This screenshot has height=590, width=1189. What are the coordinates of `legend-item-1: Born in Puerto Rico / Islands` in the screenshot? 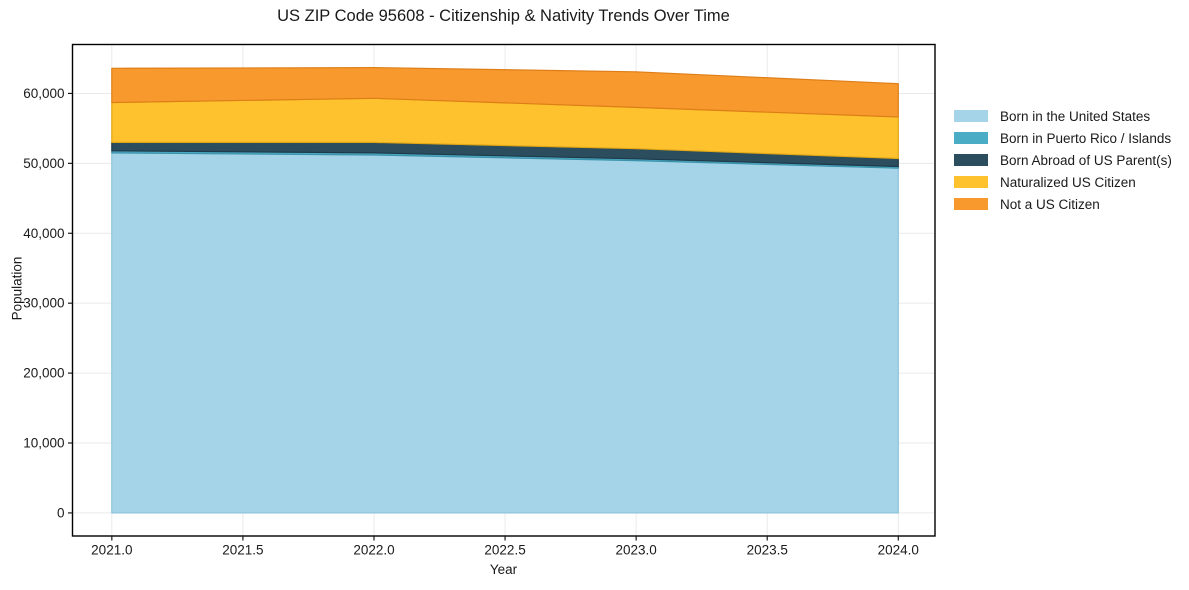 It's located at (1063, 138).